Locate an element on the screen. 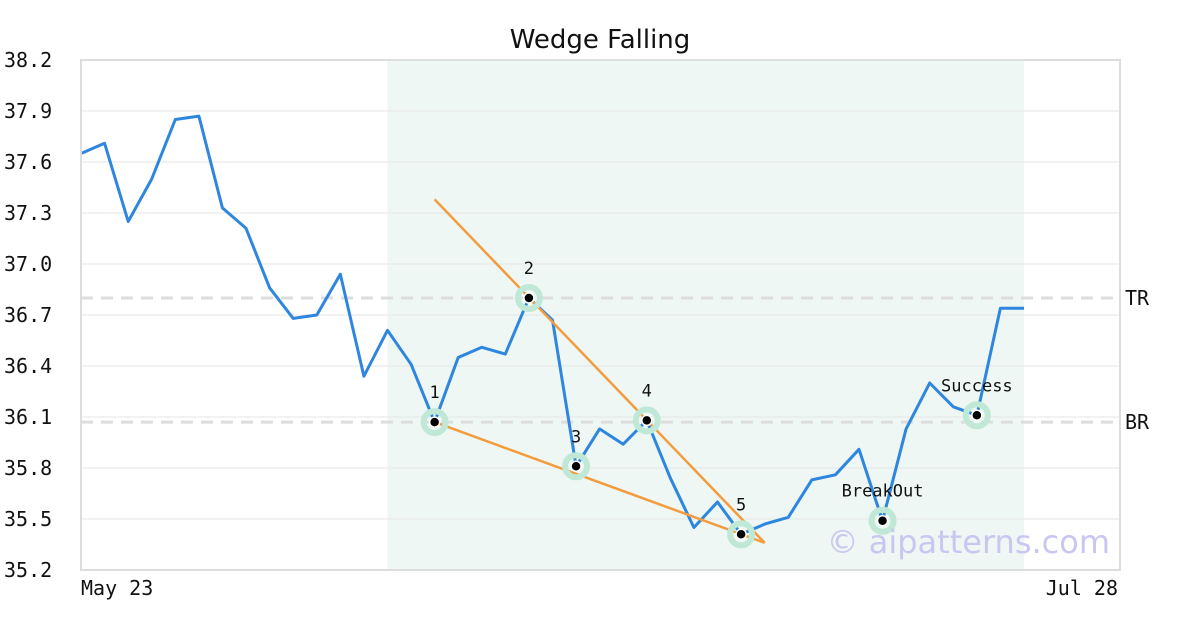  pattern-point-label: 4 is located at coordinates (647, 391).